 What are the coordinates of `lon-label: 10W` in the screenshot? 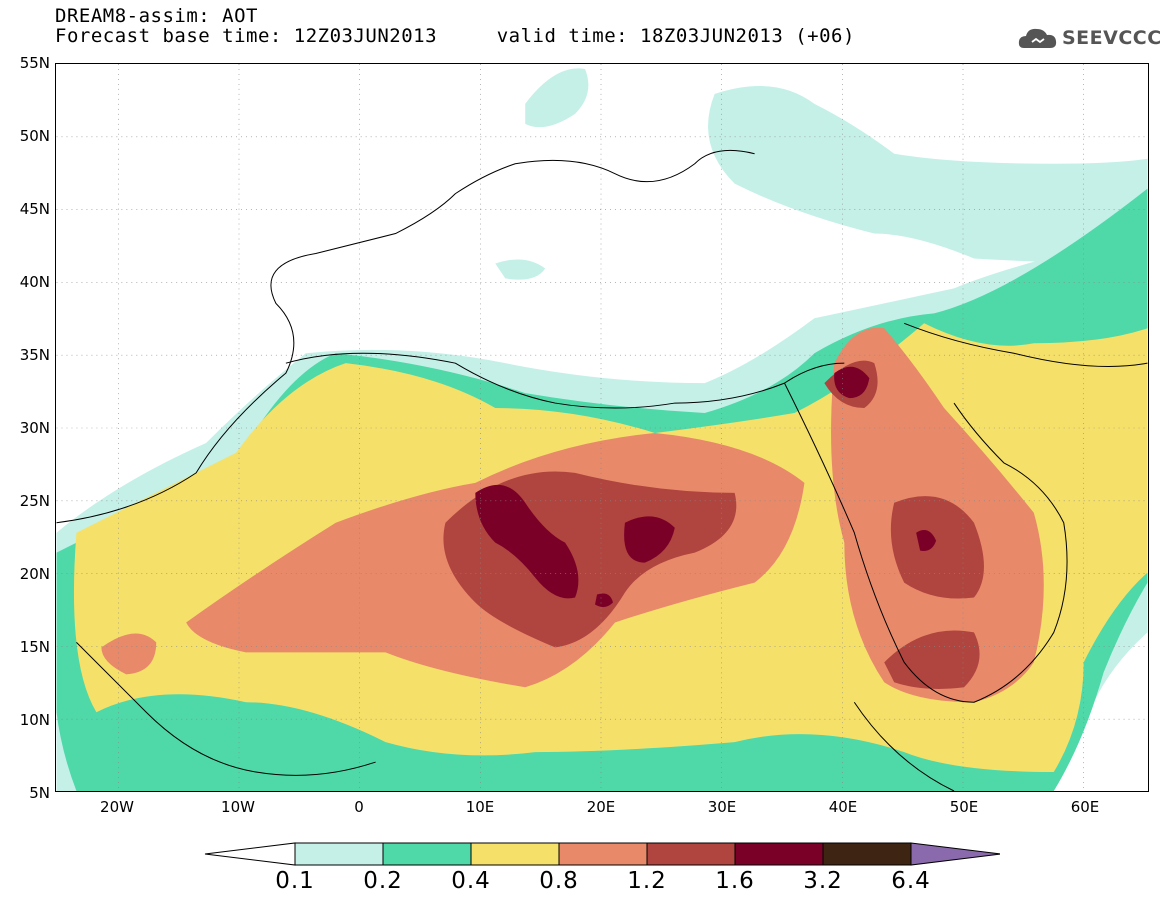 It's located at (238, 807).